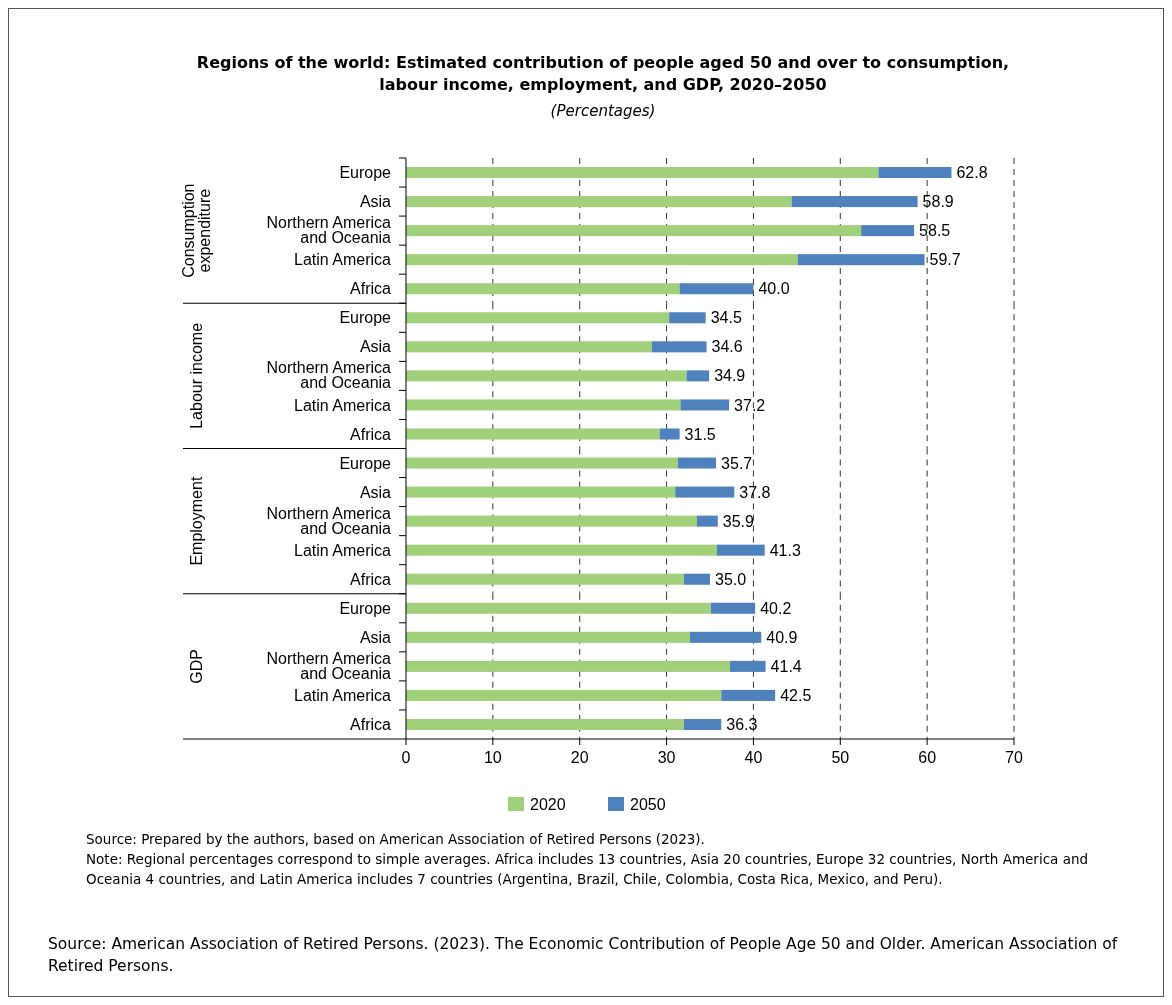  I want to click on total-label: 41.3, so click(785, 550).